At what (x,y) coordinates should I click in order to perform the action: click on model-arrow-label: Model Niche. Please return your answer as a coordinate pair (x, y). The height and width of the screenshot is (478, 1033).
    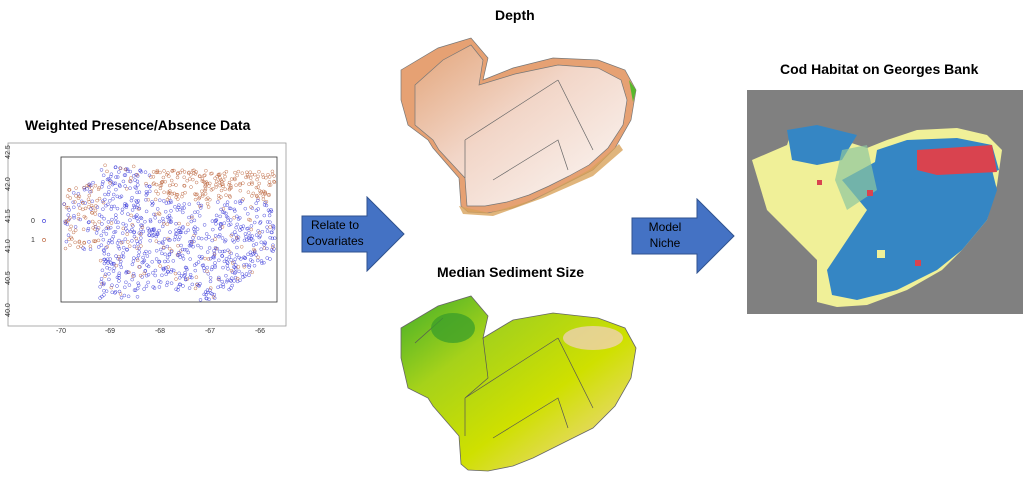
    Looking at the image, I should click on (665, 235).